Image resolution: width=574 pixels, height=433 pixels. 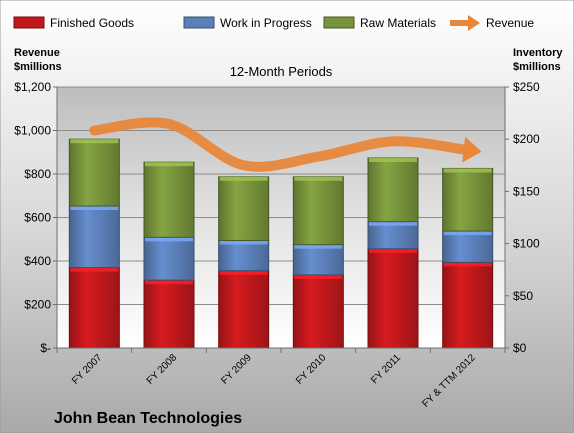 I want to click on left-axis-title-line1: Revenue, so click(x=37, y=53).